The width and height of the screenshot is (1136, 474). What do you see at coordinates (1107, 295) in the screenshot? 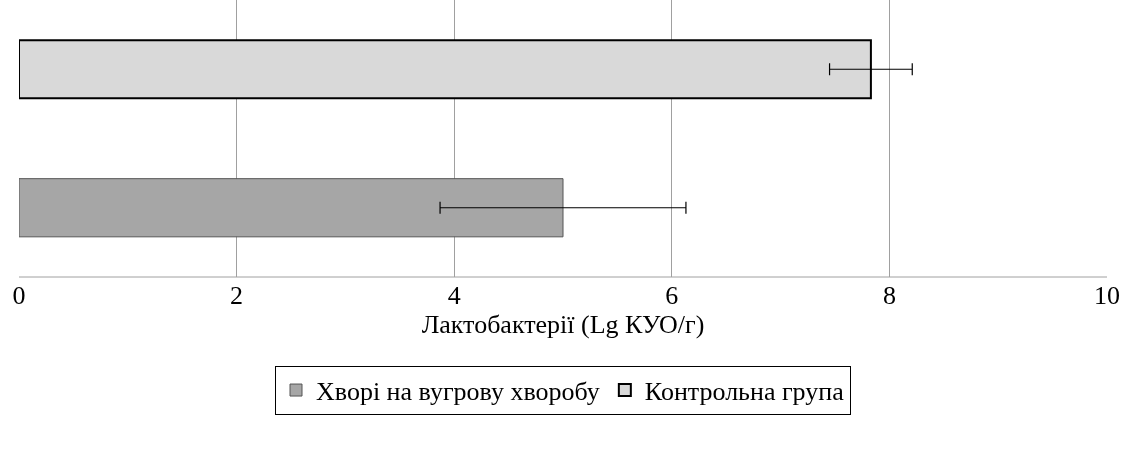
I see `x-tick-label: 10` at bounding box center [1107, 295].